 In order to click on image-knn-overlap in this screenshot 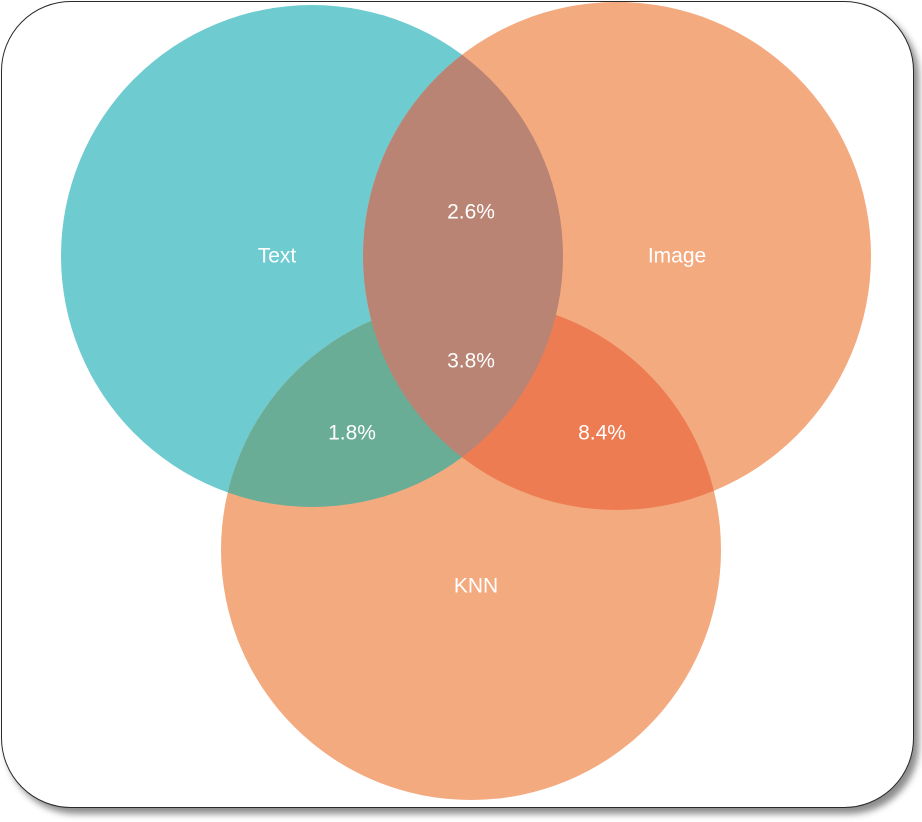, I will do `click(542, 405)`.